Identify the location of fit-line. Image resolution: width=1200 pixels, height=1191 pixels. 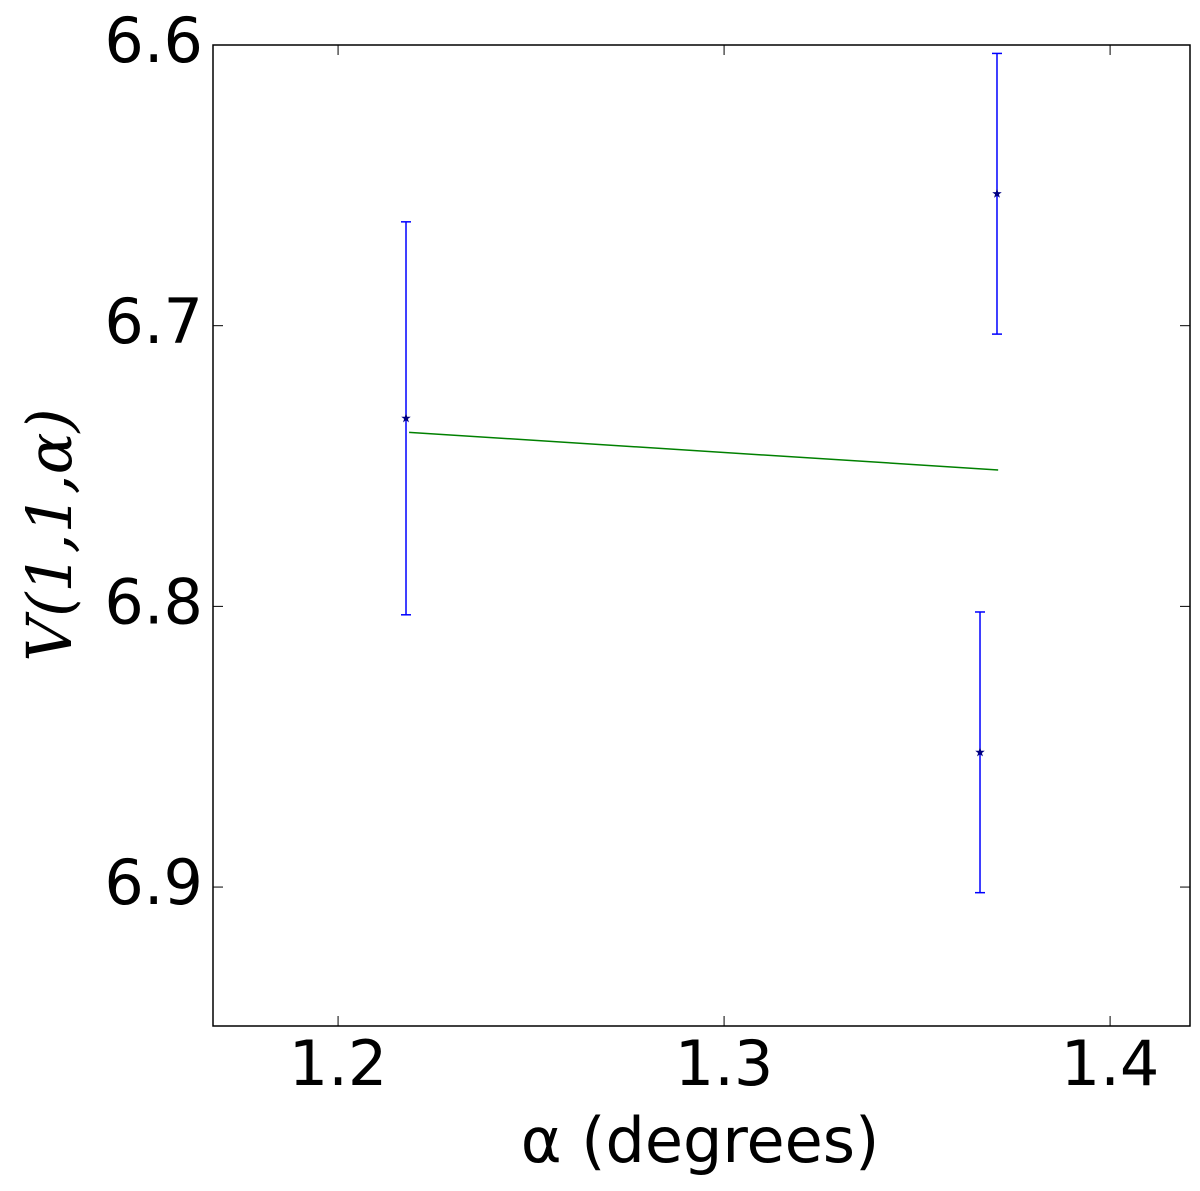
(704, 451).